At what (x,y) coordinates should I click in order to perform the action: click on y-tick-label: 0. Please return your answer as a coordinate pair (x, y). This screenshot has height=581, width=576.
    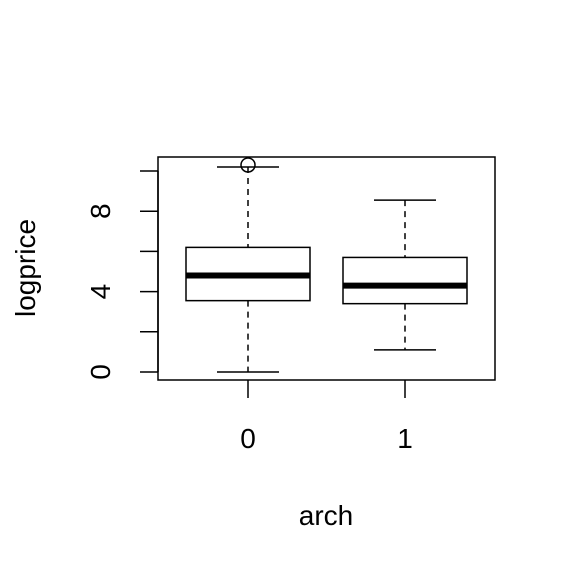
    Looking at the image, I should click on (100, 372).